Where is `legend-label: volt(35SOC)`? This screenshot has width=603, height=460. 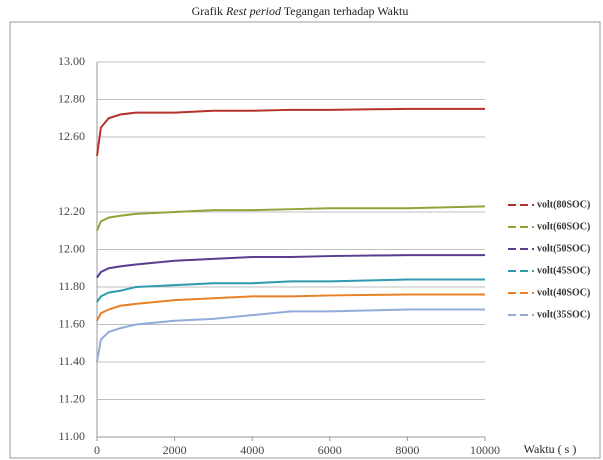
legend-label: volt(35SOC) is located at coordinates (563, 314).